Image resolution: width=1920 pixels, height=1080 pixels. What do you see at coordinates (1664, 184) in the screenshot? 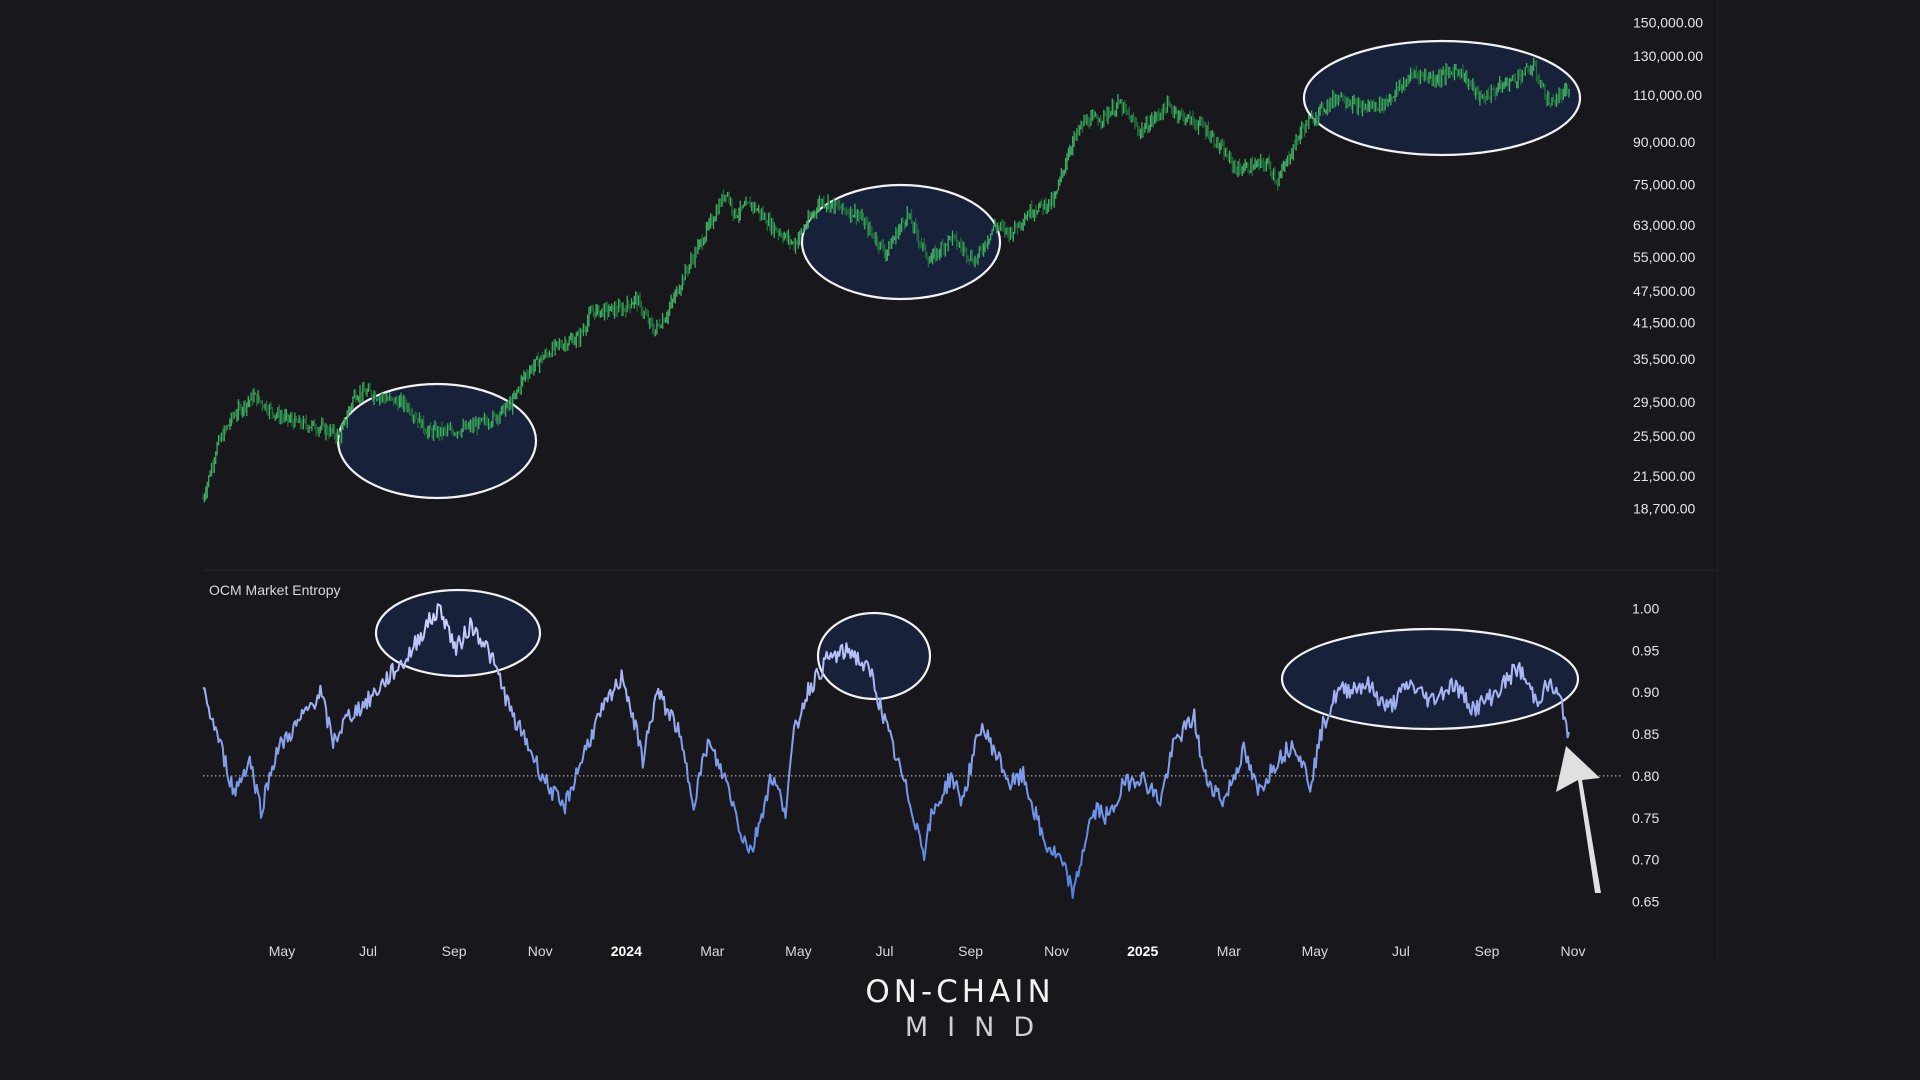
I see `price-y-tick: 75,000.00` at bounding box center [1664, 184].